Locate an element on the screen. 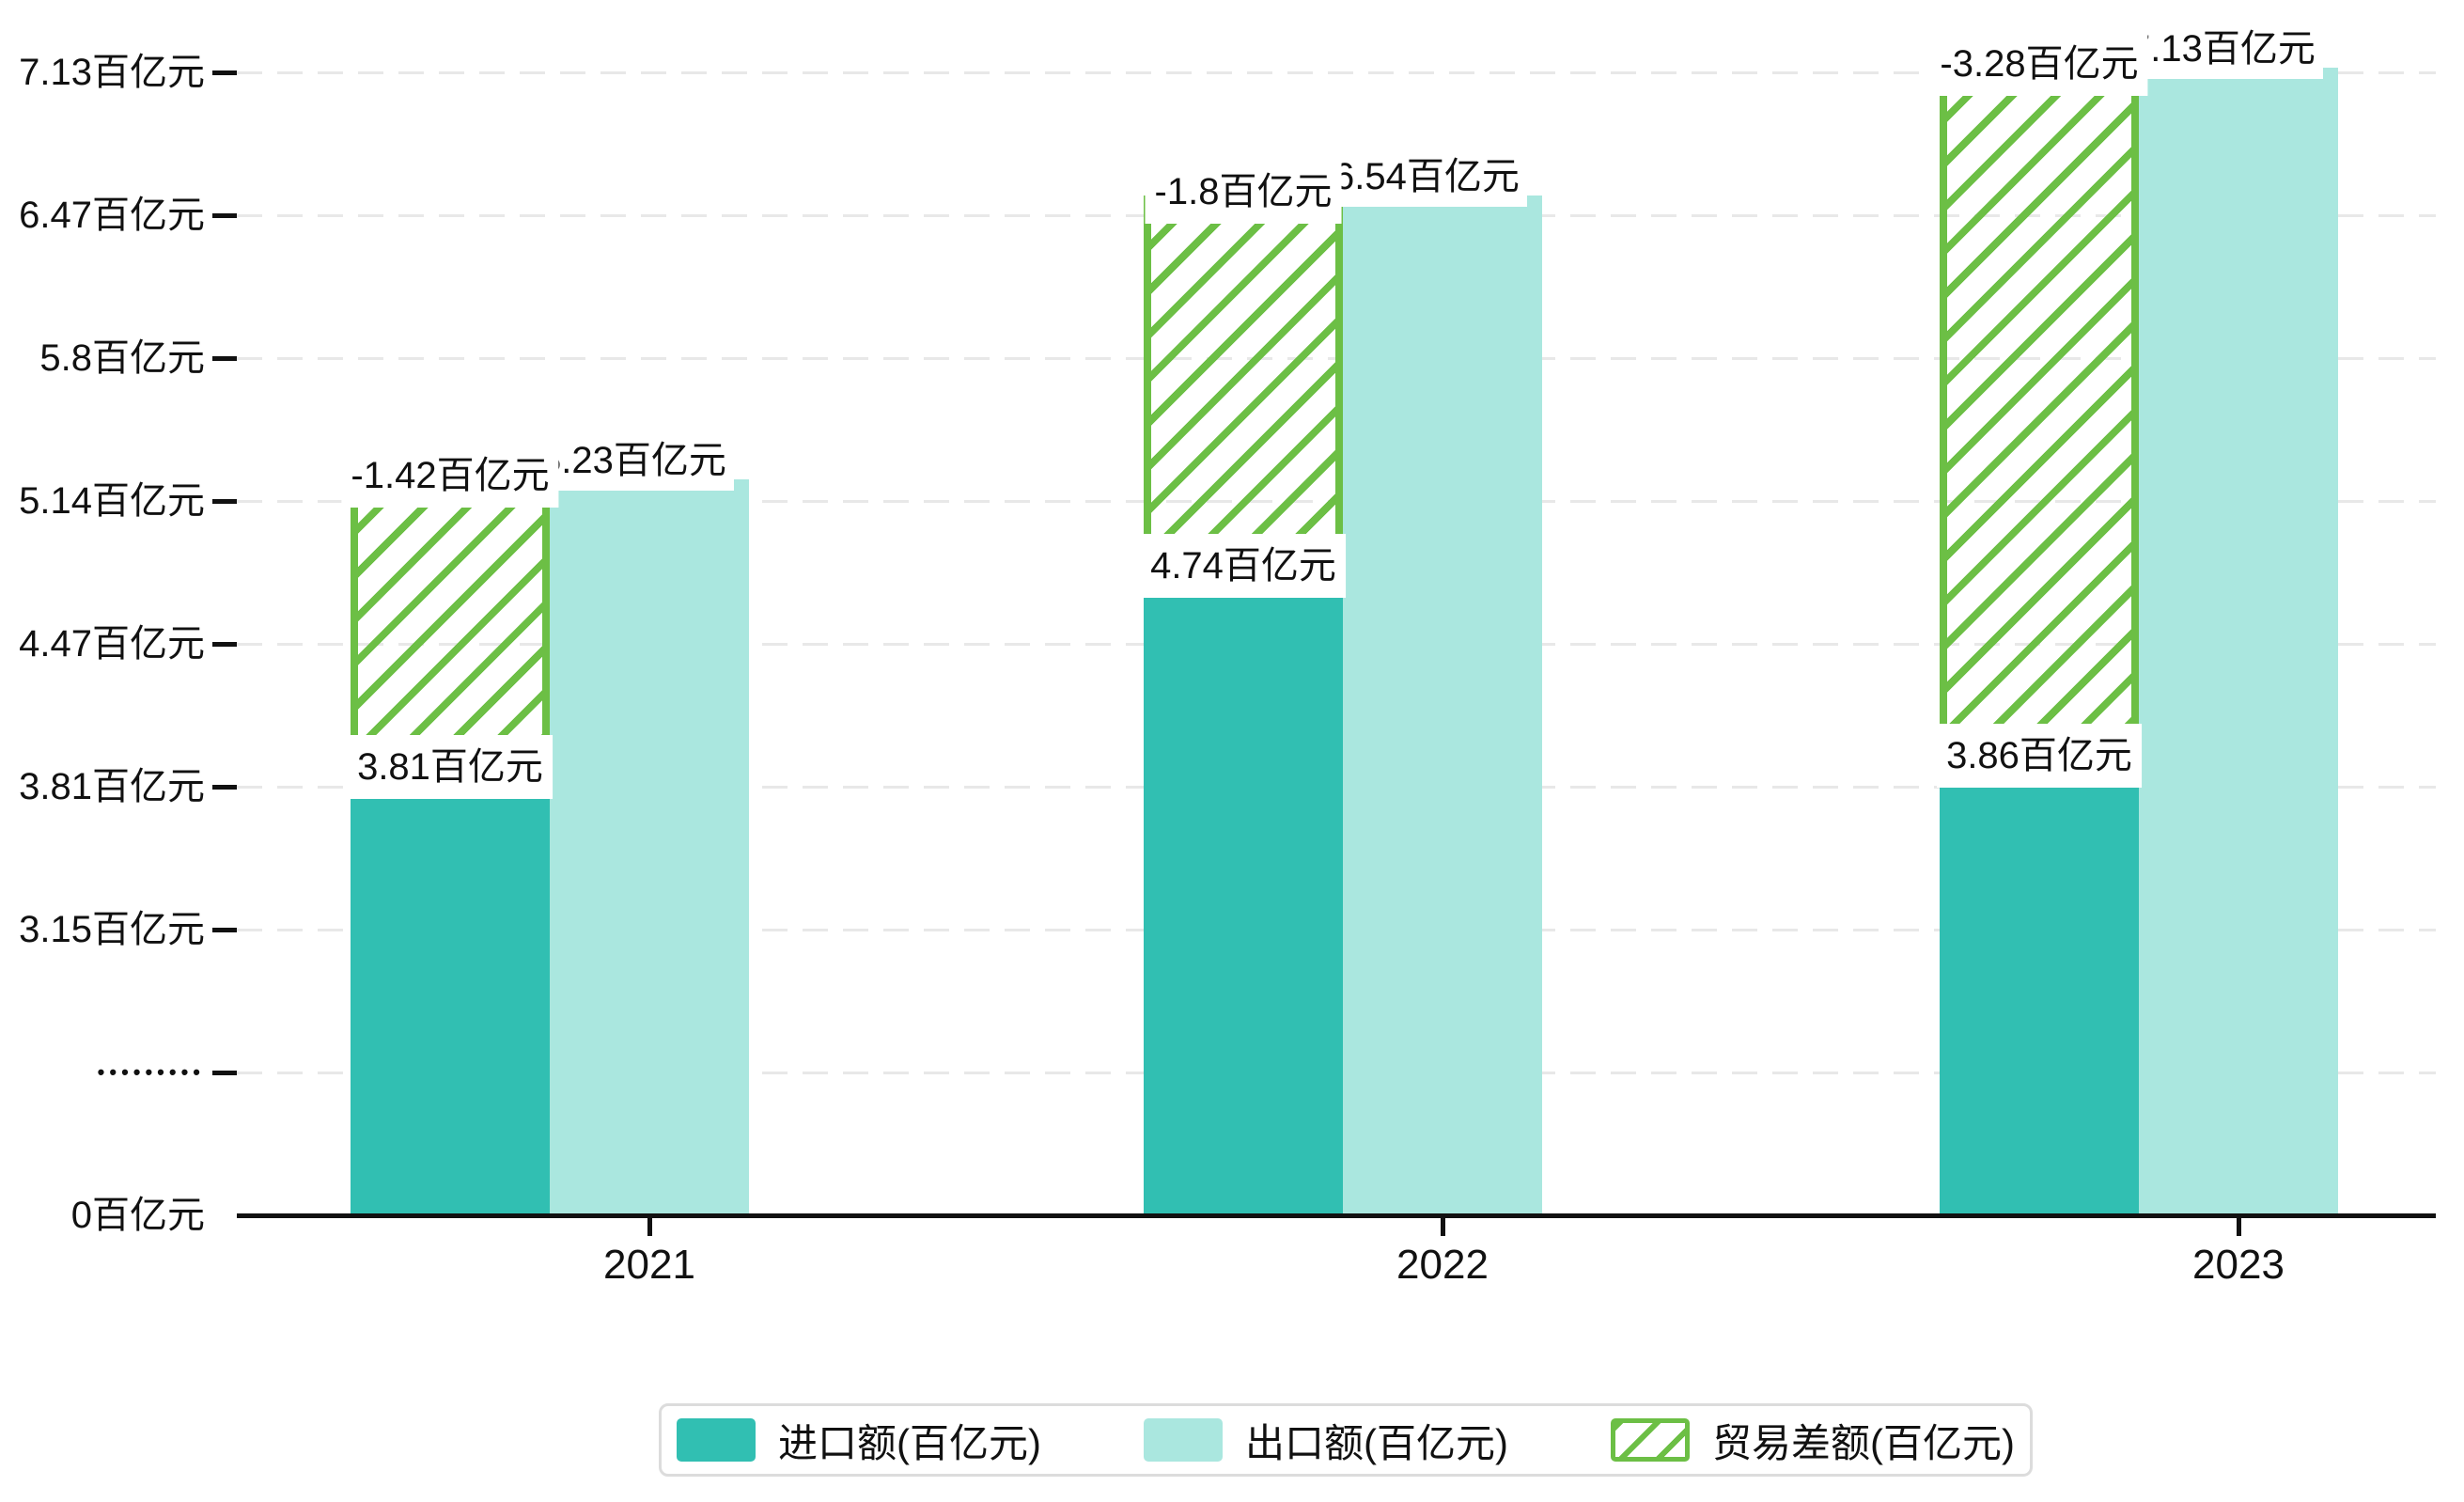  trade-balance-bar-2023 is located at coordinates (2039, 421).